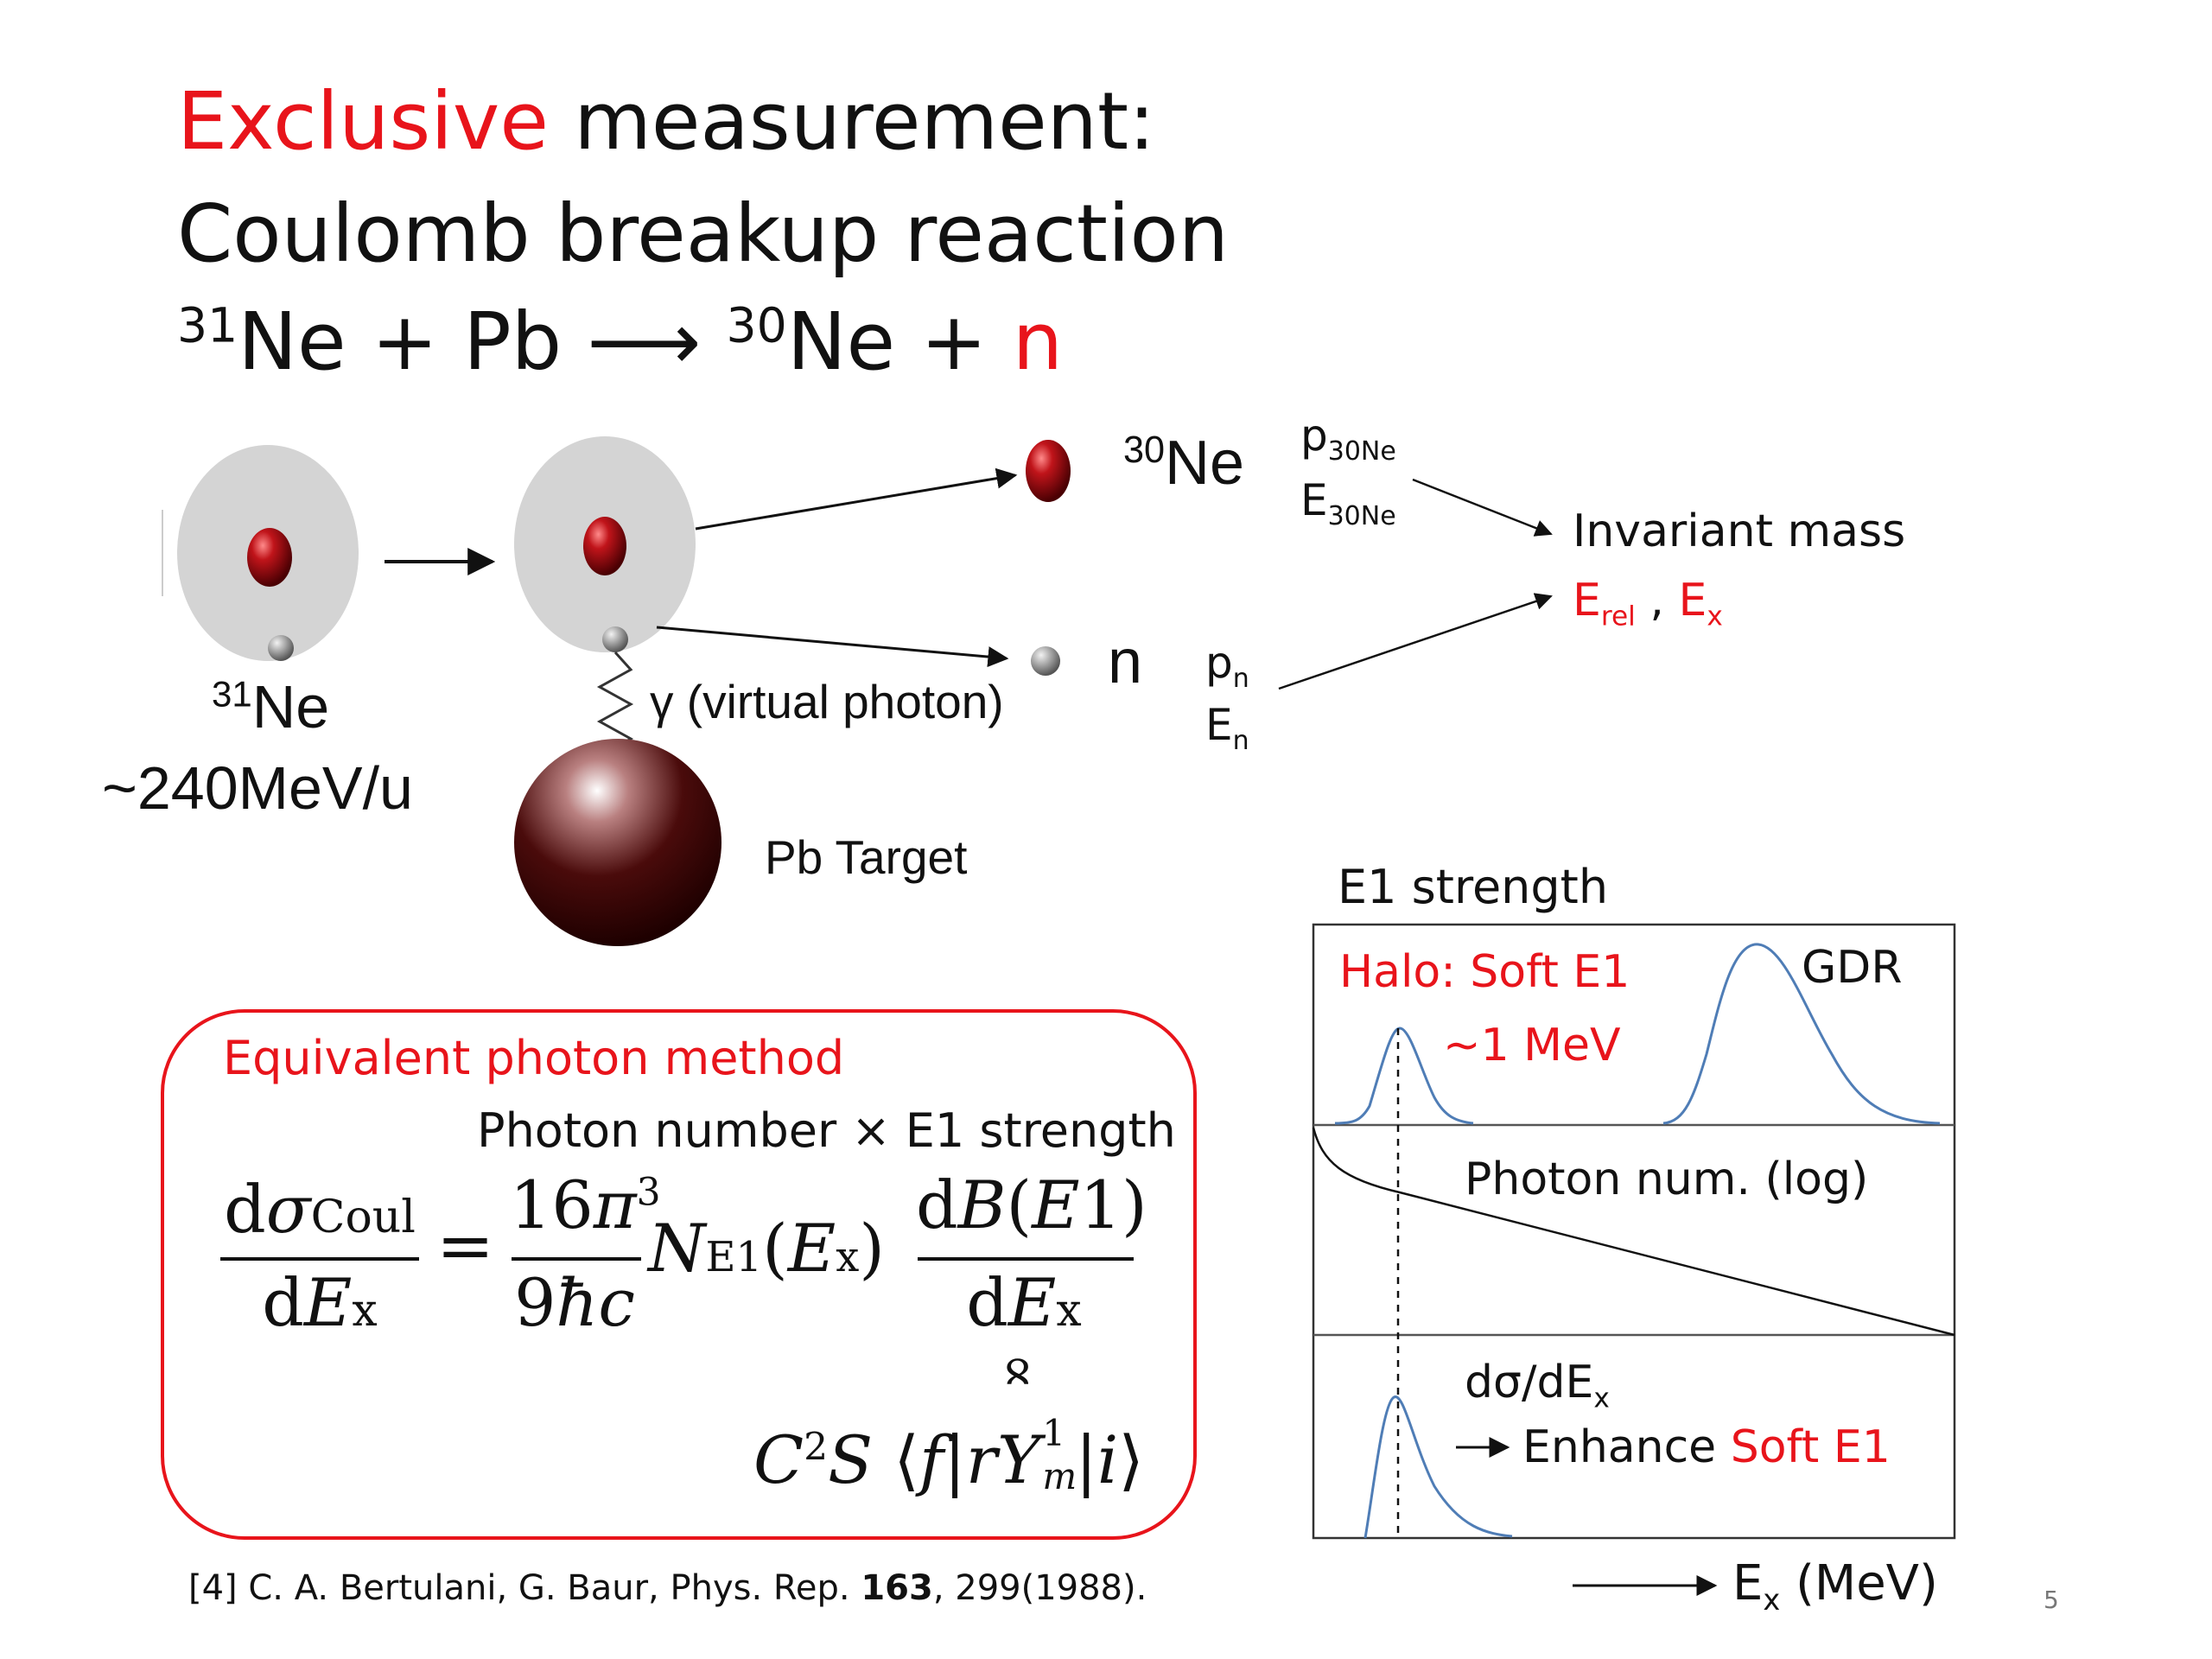 Image resolution: width=2212 pixels, height=1659 pixels. Describe the element at coordinates (615, 639) in the screenshot. I see `neutron-middle` at that location.